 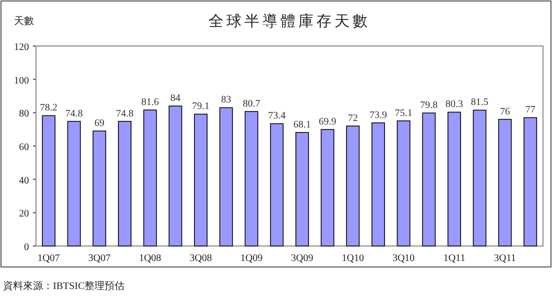 I want to click on y-axis-title: 天數, so click(x=24, y=21).